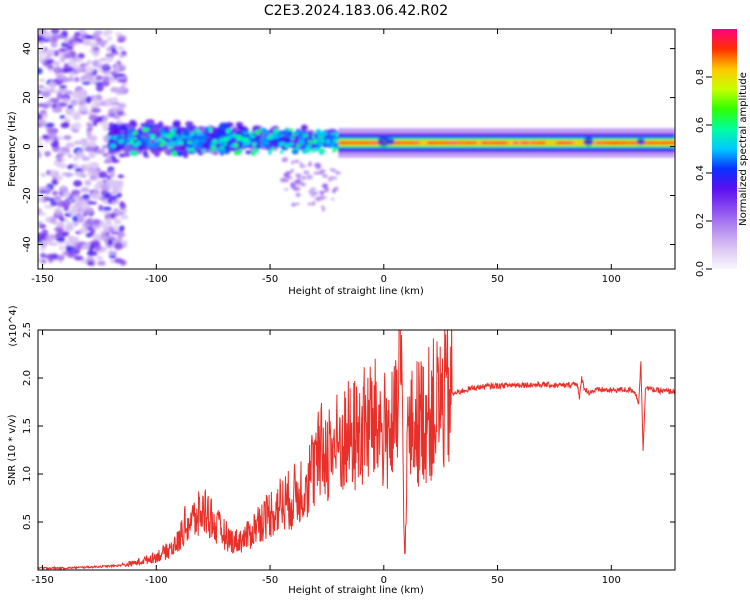  What do you see at coordinates (27, 426) in the screenshot?
I see `snr-y-tick-label: 1.5` at bounding box center [27, 426].